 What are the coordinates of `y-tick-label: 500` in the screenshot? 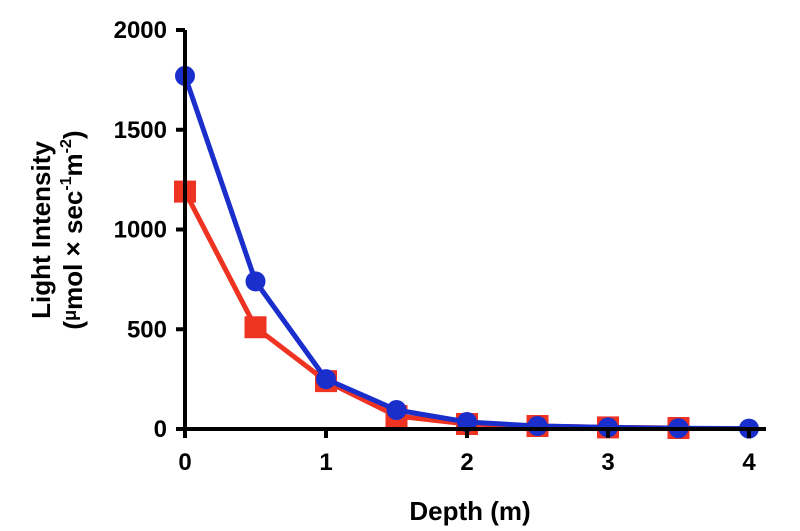 It's located at (147, 329).